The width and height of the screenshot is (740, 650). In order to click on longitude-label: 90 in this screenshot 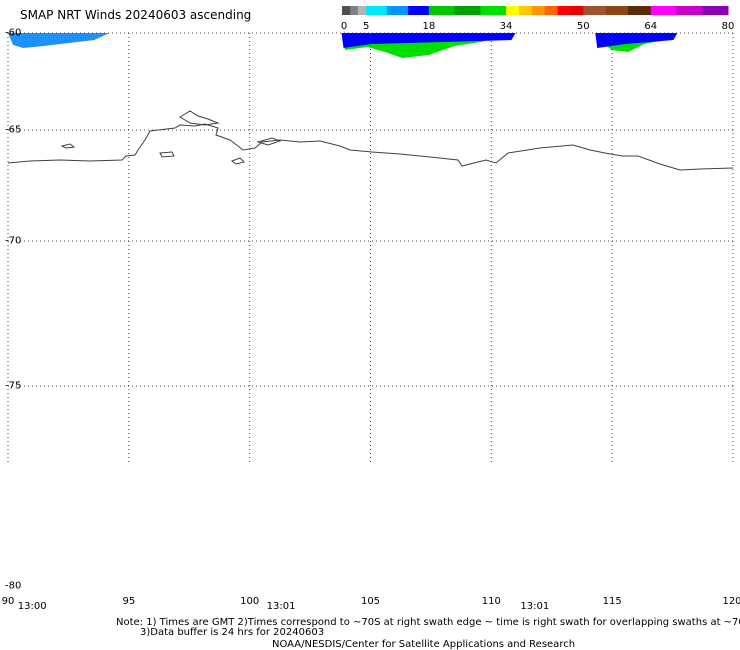, I will do `click(8, 601)`.